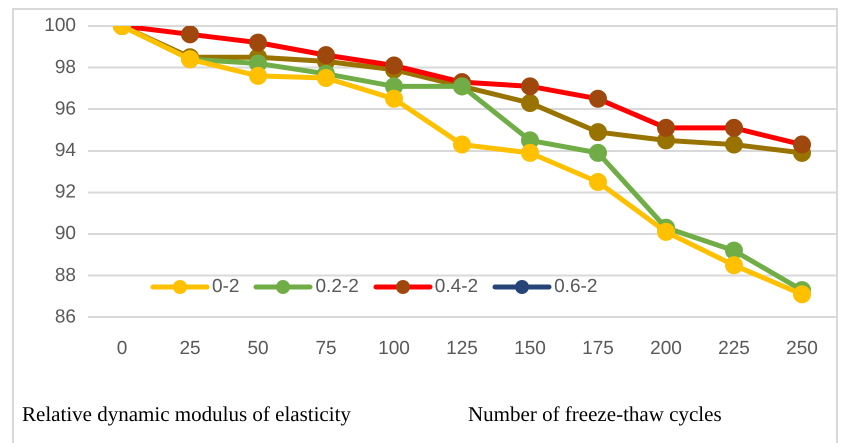 Image resolution: width=851 pixels, height=443 pixels. What do you see at coordinates (65, 233) in the screenshot?
I see `y-tick-label: 90` at bounding box center [65, 233].